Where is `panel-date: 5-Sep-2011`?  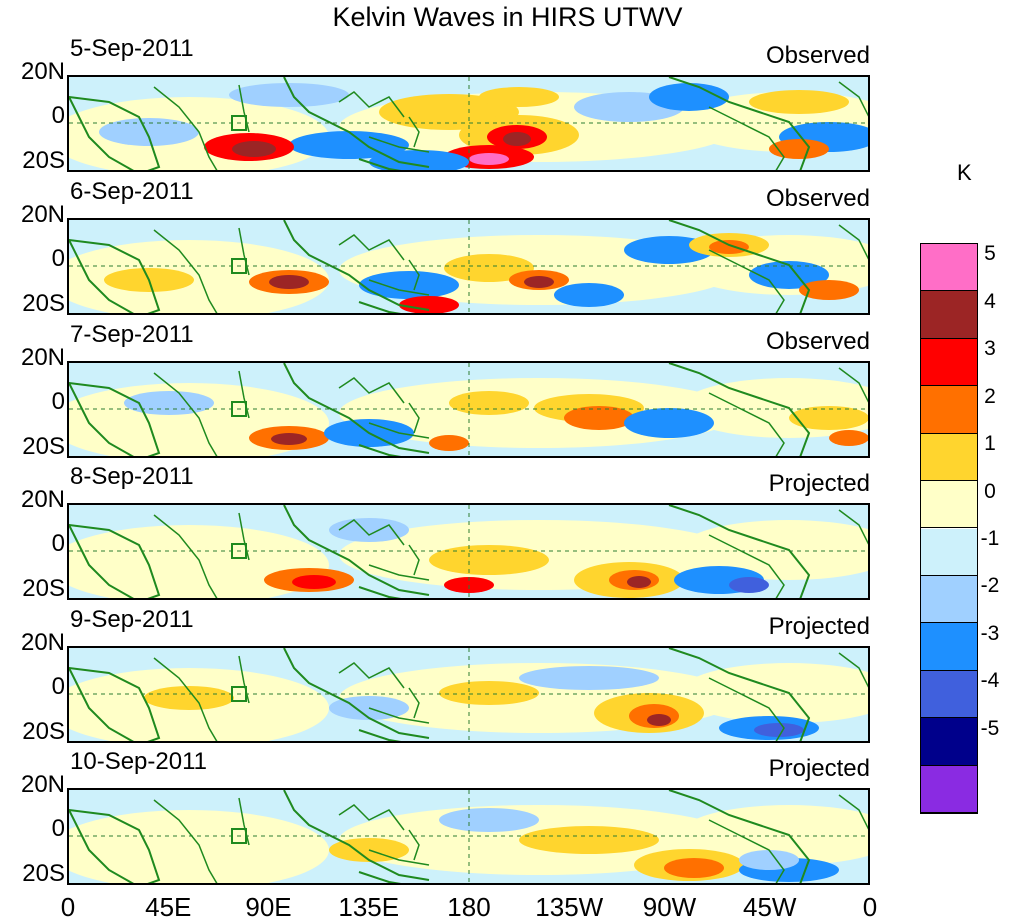 panel-date: 5-Sep-2011 is located at coordinates (132, 48).